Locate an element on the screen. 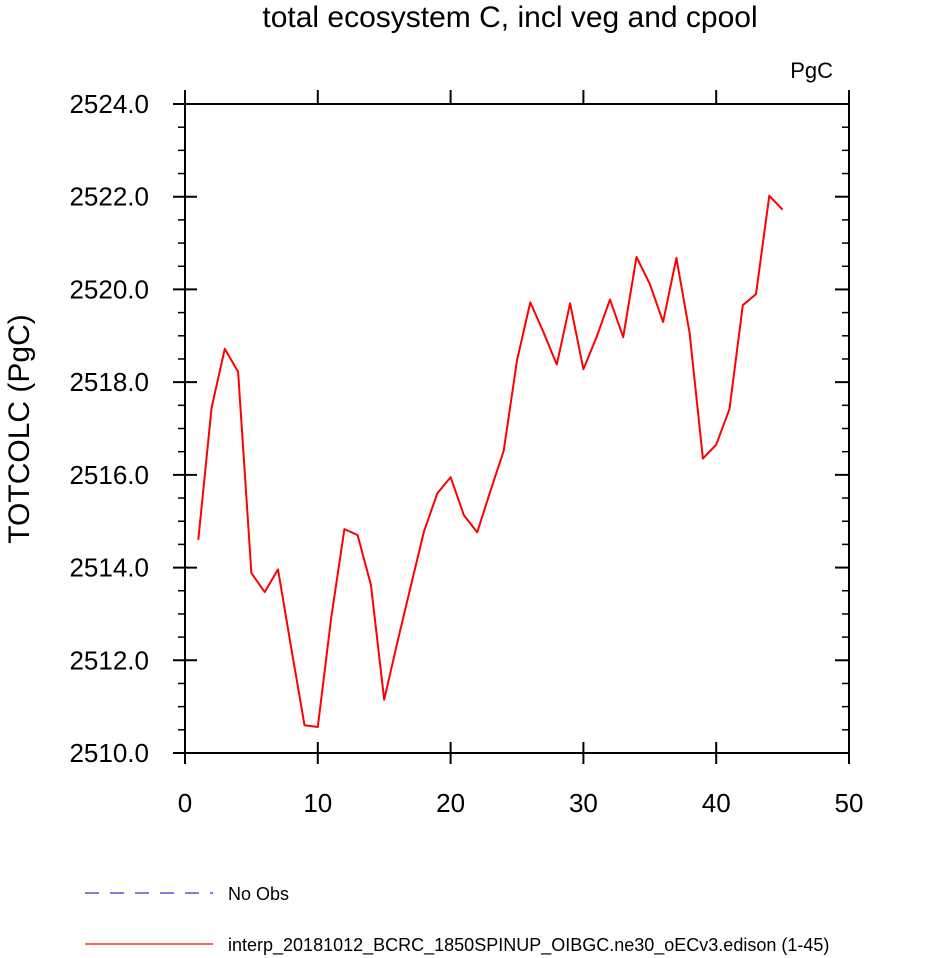 The image size is (931, 958). chart-title: total ecosystem C, incl veg and cpool is located at coordinates (509, 17).